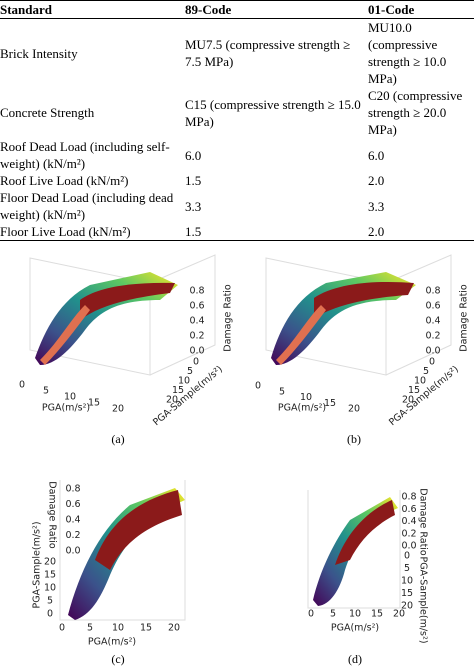 This screenshot has width=474, height=668. I want to click on table-cell: C15 (compressive strength ≥ 15.0 MPa), so click(273, 112).